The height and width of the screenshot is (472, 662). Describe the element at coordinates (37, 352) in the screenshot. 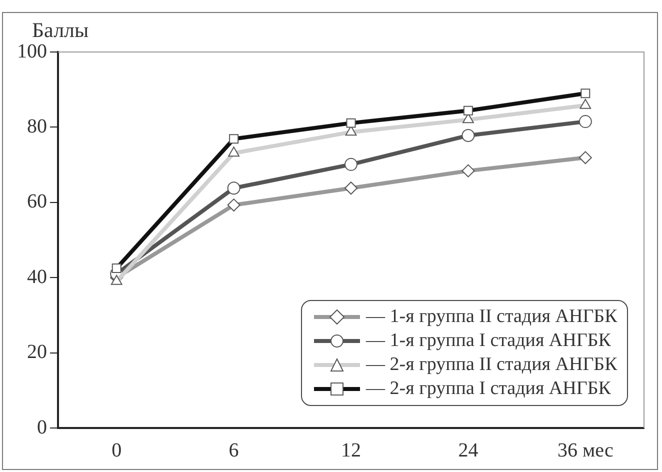

I see `y-tick-label: 20` at that location.